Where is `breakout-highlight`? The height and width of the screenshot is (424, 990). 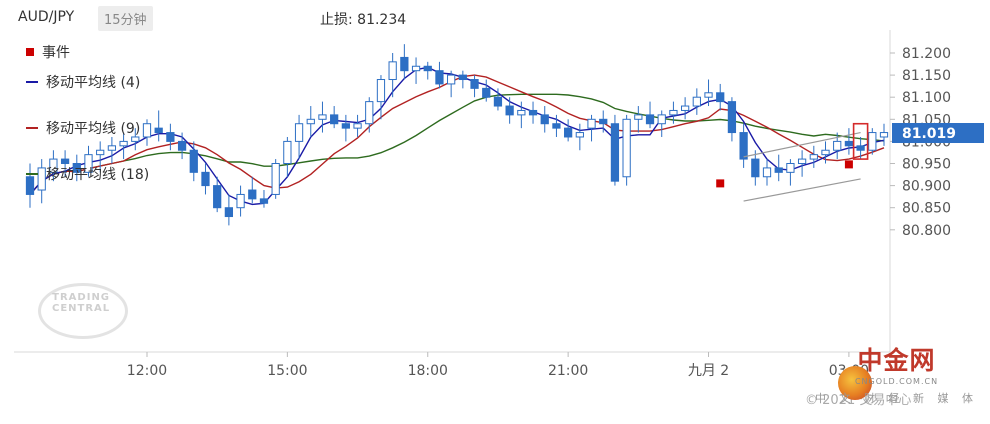 breakout-highlight is located at coordinates (860, 141).